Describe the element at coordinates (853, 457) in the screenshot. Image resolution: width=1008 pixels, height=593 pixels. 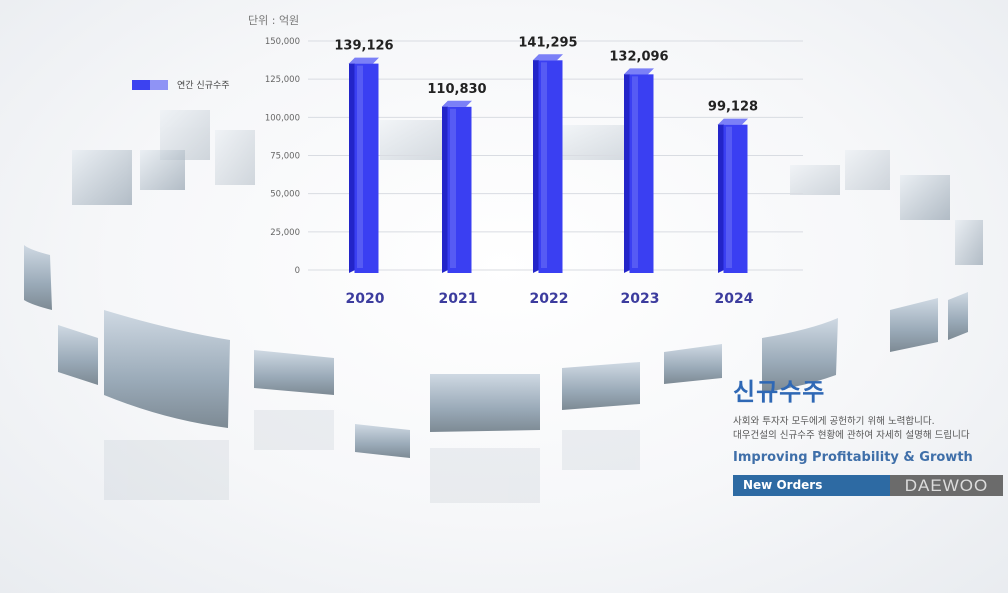
I see `panel-subtitle: Improving Profitability & Growth` at that location.